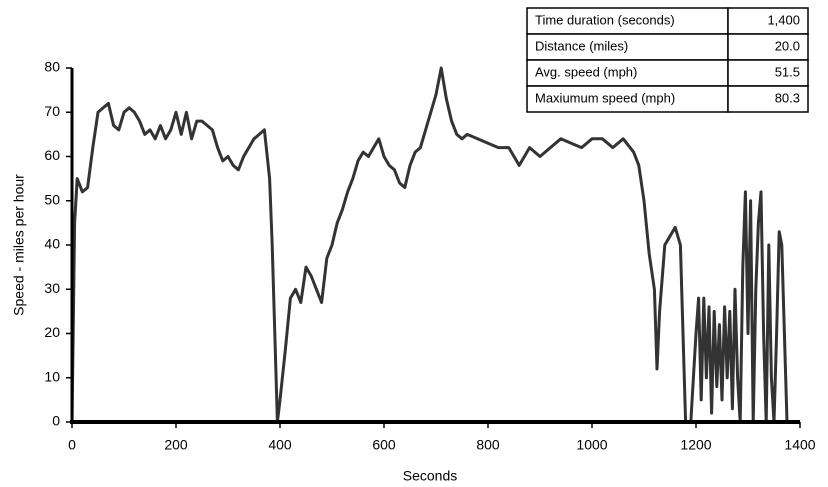  What do you see at coordinates (783, 19) in the screenshot?
I see `table-value: 1,400` at bounding box center [783, 19].